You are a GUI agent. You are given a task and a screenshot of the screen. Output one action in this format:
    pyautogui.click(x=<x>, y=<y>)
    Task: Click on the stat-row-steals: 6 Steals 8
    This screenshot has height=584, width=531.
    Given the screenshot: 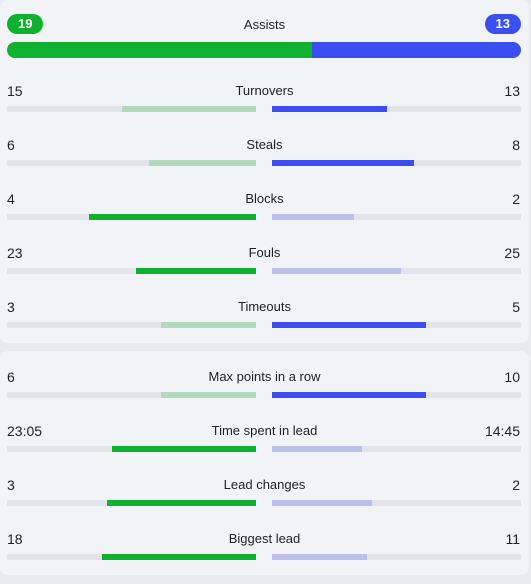 What is the action you would take?
    pyautogui.click(x=264, y=156)
    